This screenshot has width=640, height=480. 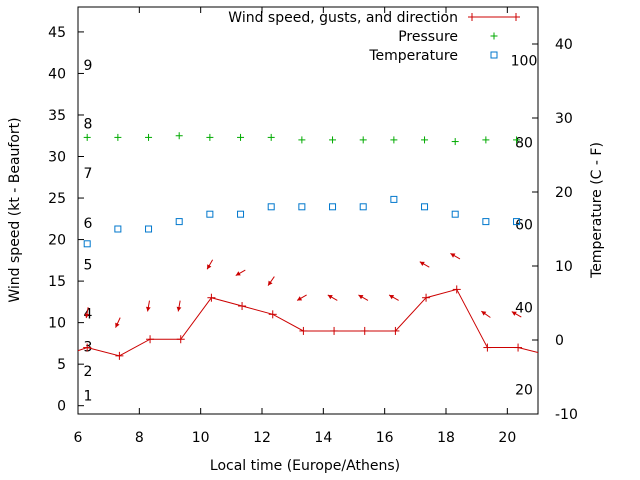 I want to click on y-tick-label: 35, so click(x=57, y=116).